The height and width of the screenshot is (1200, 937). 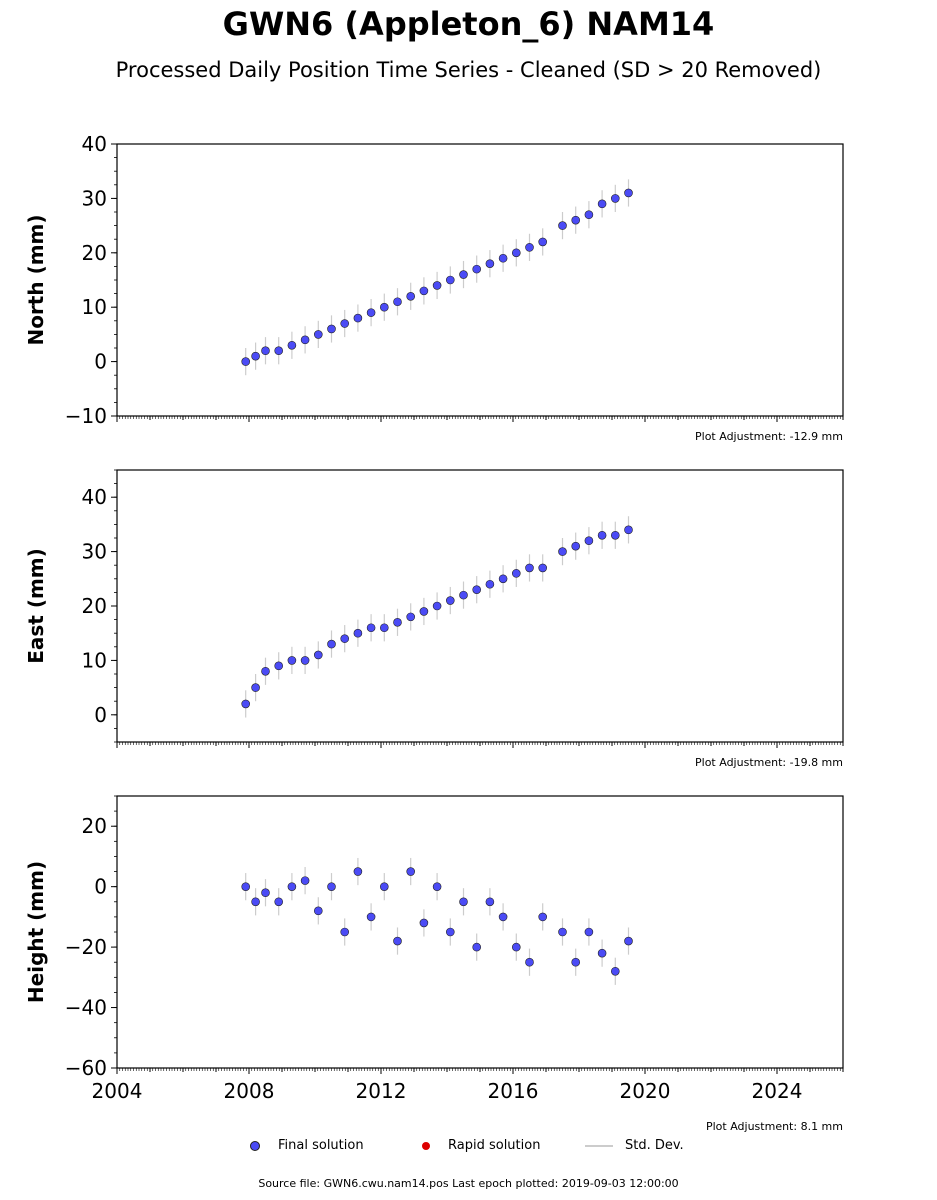 What do you see at coordinates (468, 24) in the screenshot?
I see `chart-title: GWN6 (Appleton_6) NAM14` at bounding box center [468, 24].